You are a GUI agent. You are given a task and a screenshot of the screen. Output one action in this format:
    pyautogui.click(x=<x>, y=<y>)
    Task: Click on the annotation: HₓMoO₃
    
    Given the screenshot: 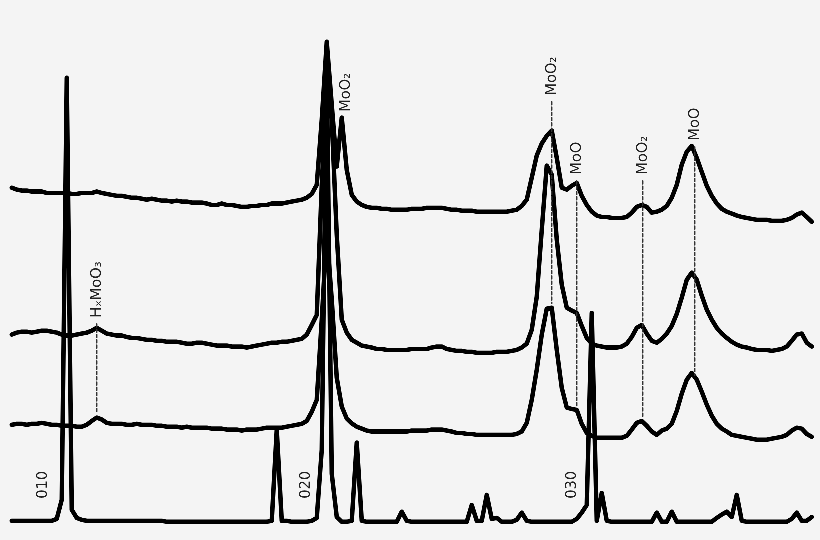 What is the action you would take?
    pyautogui.click(x=96, y=289)
    